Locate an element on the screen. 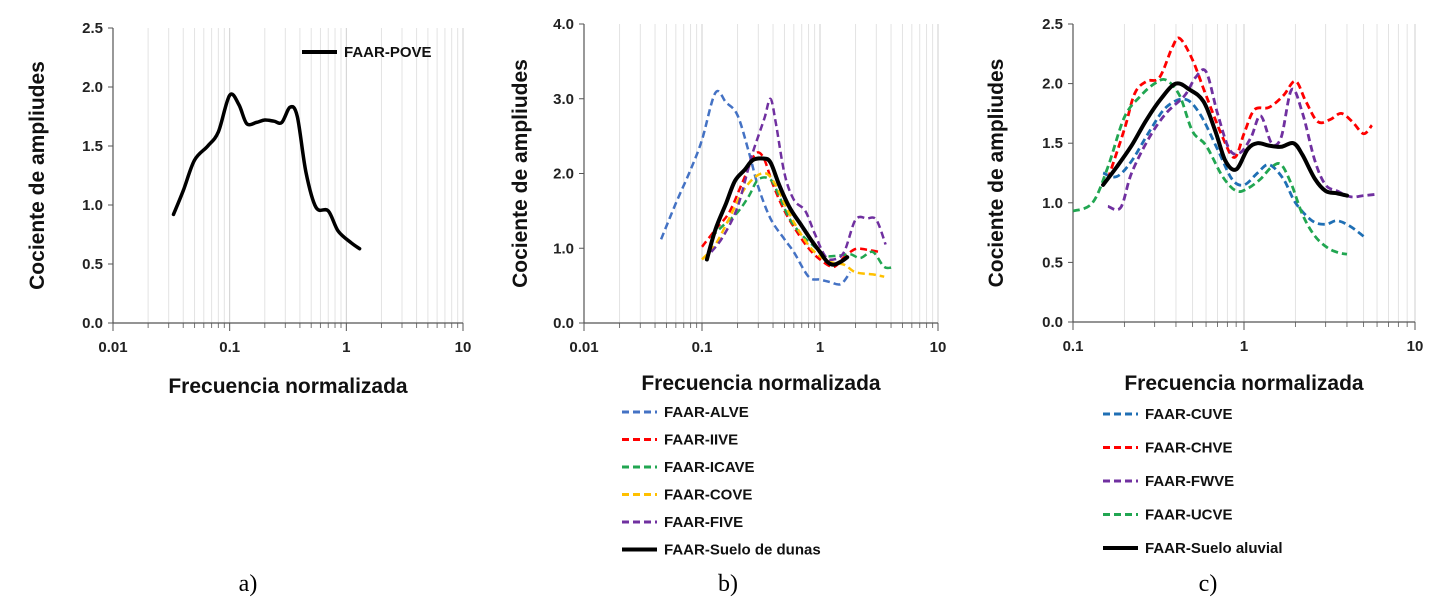  legend-label: FAAR-IIVE is located at coordinates (701, 440).